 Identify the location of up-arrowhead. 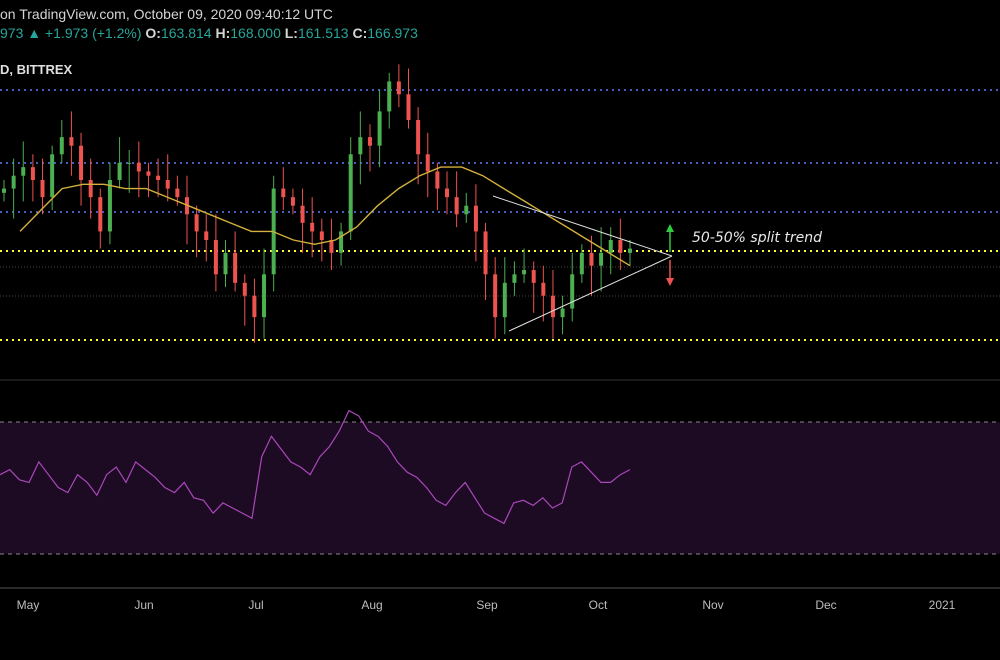
(670, 228).